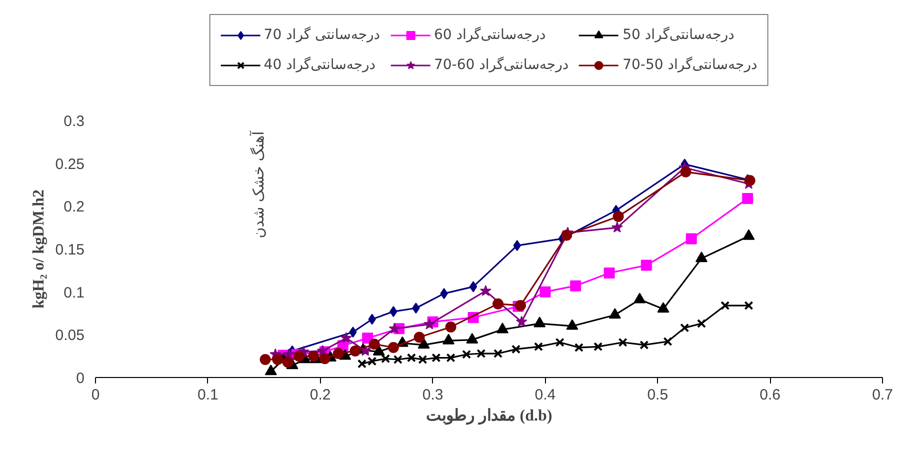 Image resolution: width=902 pixels, height=457 pixels. Describe the element at coordinates (320, 395) in the screenshot. I see `x-tick-label: 0.2` at that location.